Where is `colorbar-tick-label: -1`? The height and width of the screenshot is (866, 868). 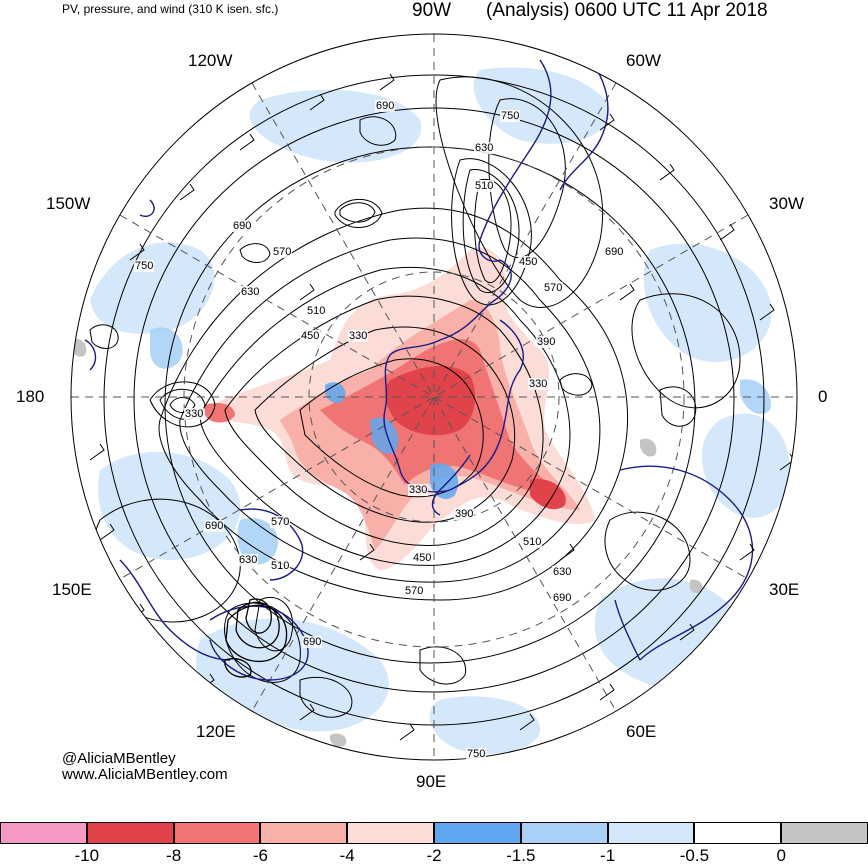
colorbar-tick-label: -1 is located at coordinates (608, 855).